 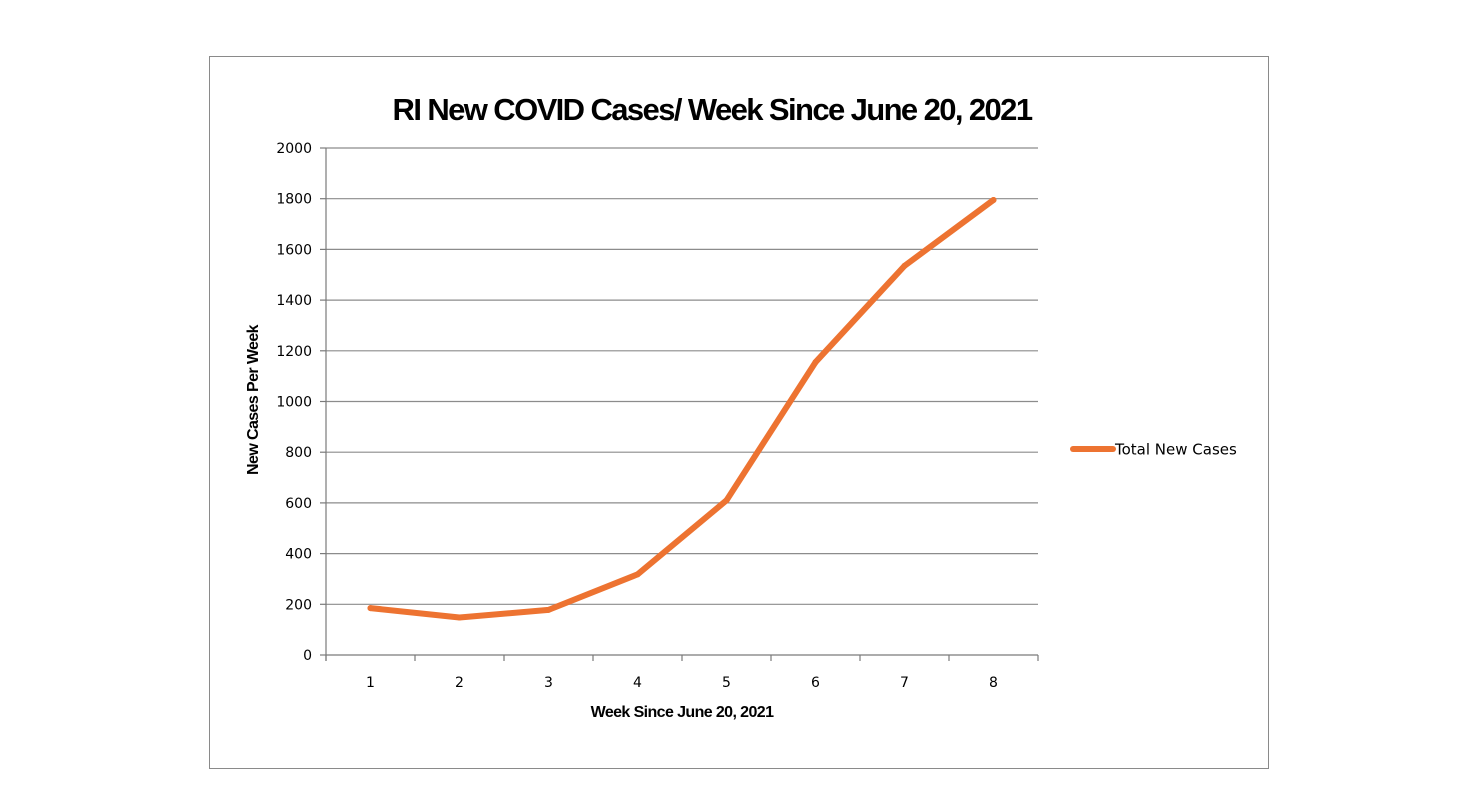 What do you see at coordinates (682, 712) in the screenshot?
I see `x-axis-title: Week Since June 20, 2021` at bounding box center [682, 712].